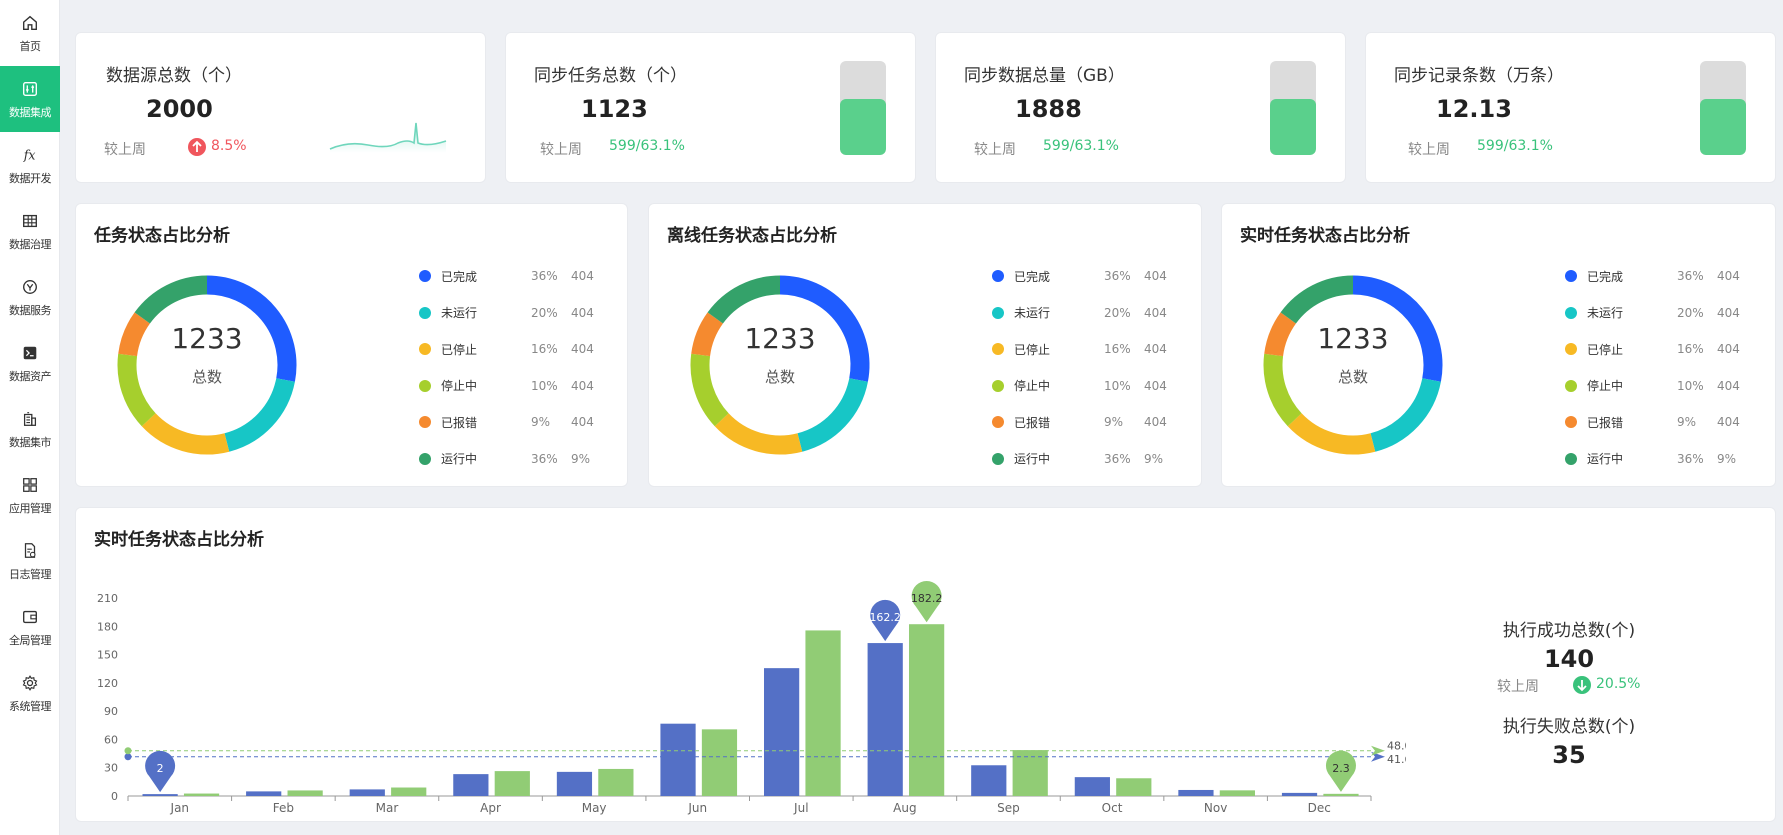 The height and width of the screenshot is (835, 1783). Describe the element at coordinates (30, 46) in the screenshot. I see `sidebar-item-label: 首页` at that location.